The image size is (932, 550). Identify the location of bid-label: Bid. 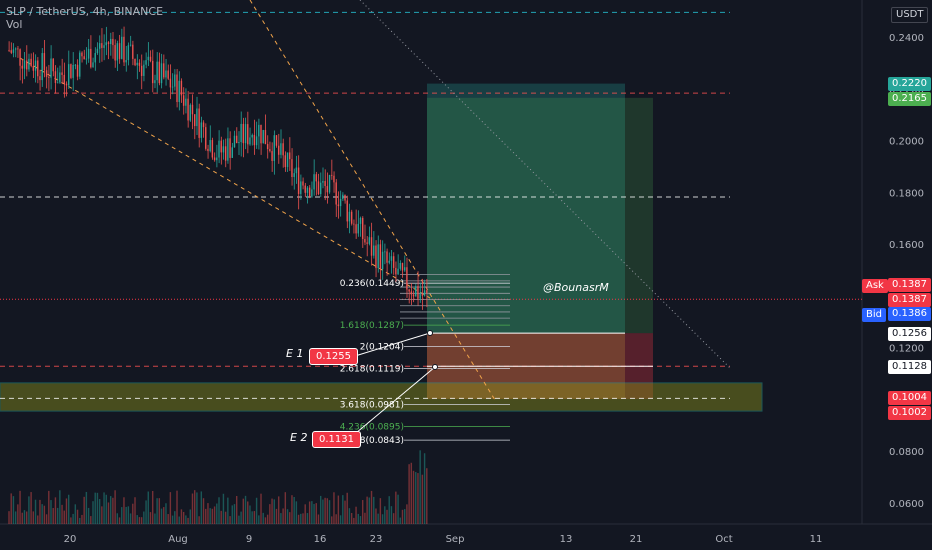
(874, 315).